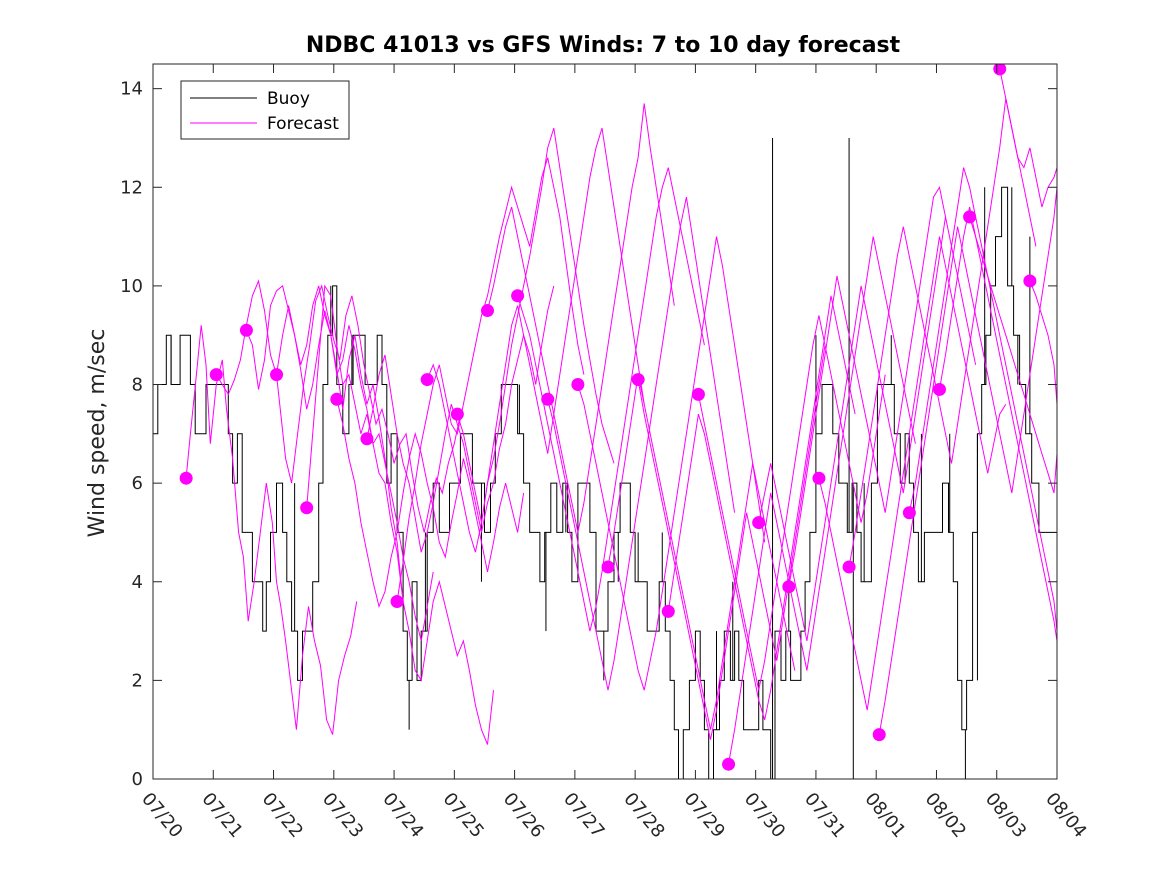 This screenshot has width=1167, height=875. I want to click on legend-box, so click(265, 110).